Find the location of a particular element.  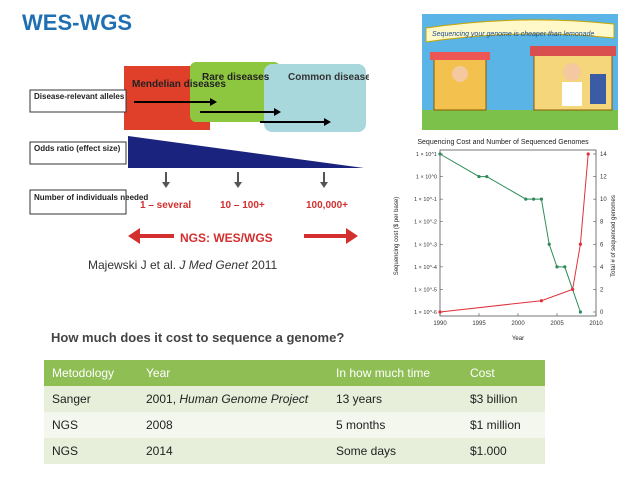

row-label-alleles: Disease-relevant alleles is located at coordinates (79, 96).